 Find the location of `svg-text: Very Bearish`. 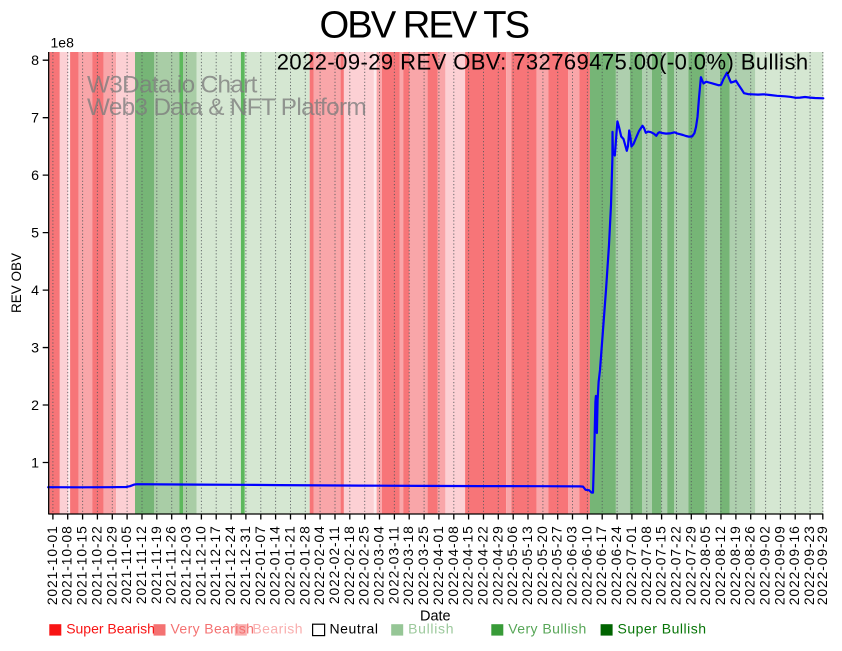

svg-text: Very Bearish is located at coordinates (213, 629).